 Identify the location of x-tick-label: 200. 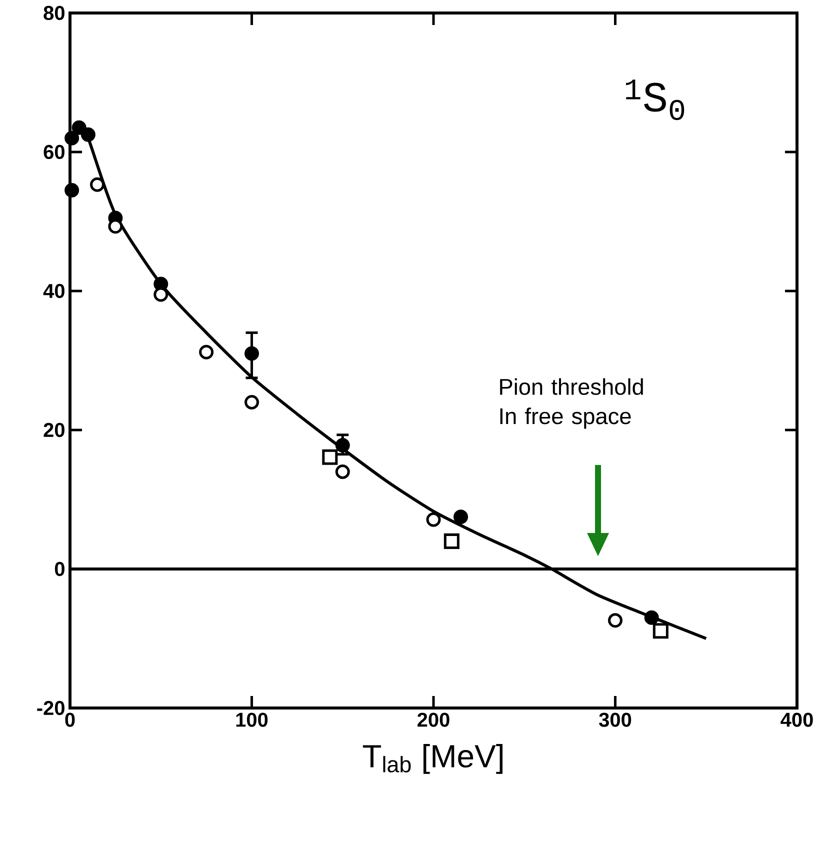
(434, 719).